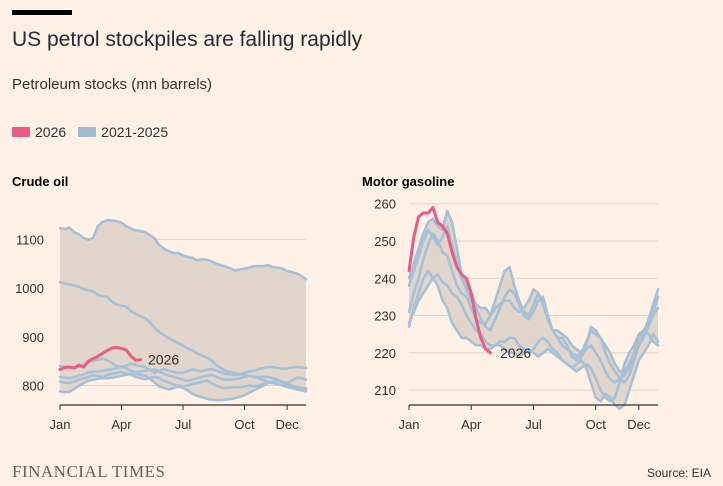 Image resolution: width=723 pixels, height=486 pixels. Describe the element at coordinates (385, 278) in the screenshot. I see `y-tick-label-motor-gasoline: 240` at that location.